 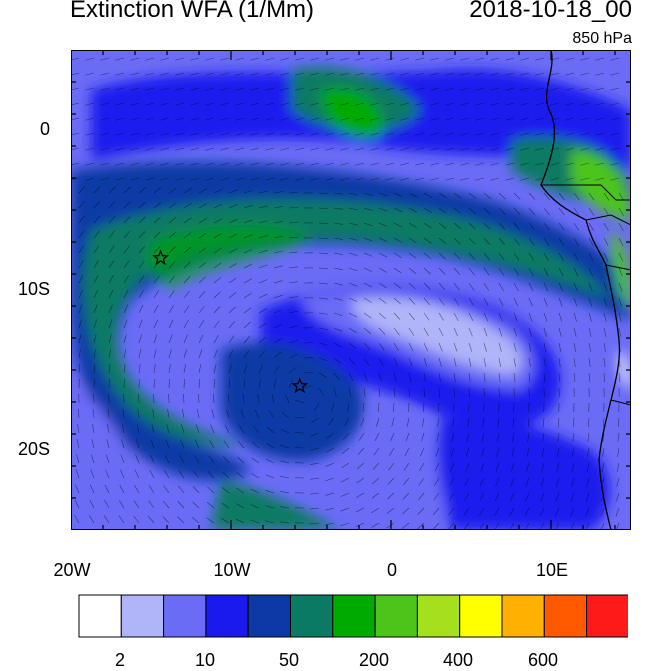 What do you see at coordinates (543, 660) in the screenshot?
I see `colorbar-label-600: 600` at bounding box center [543, 660].